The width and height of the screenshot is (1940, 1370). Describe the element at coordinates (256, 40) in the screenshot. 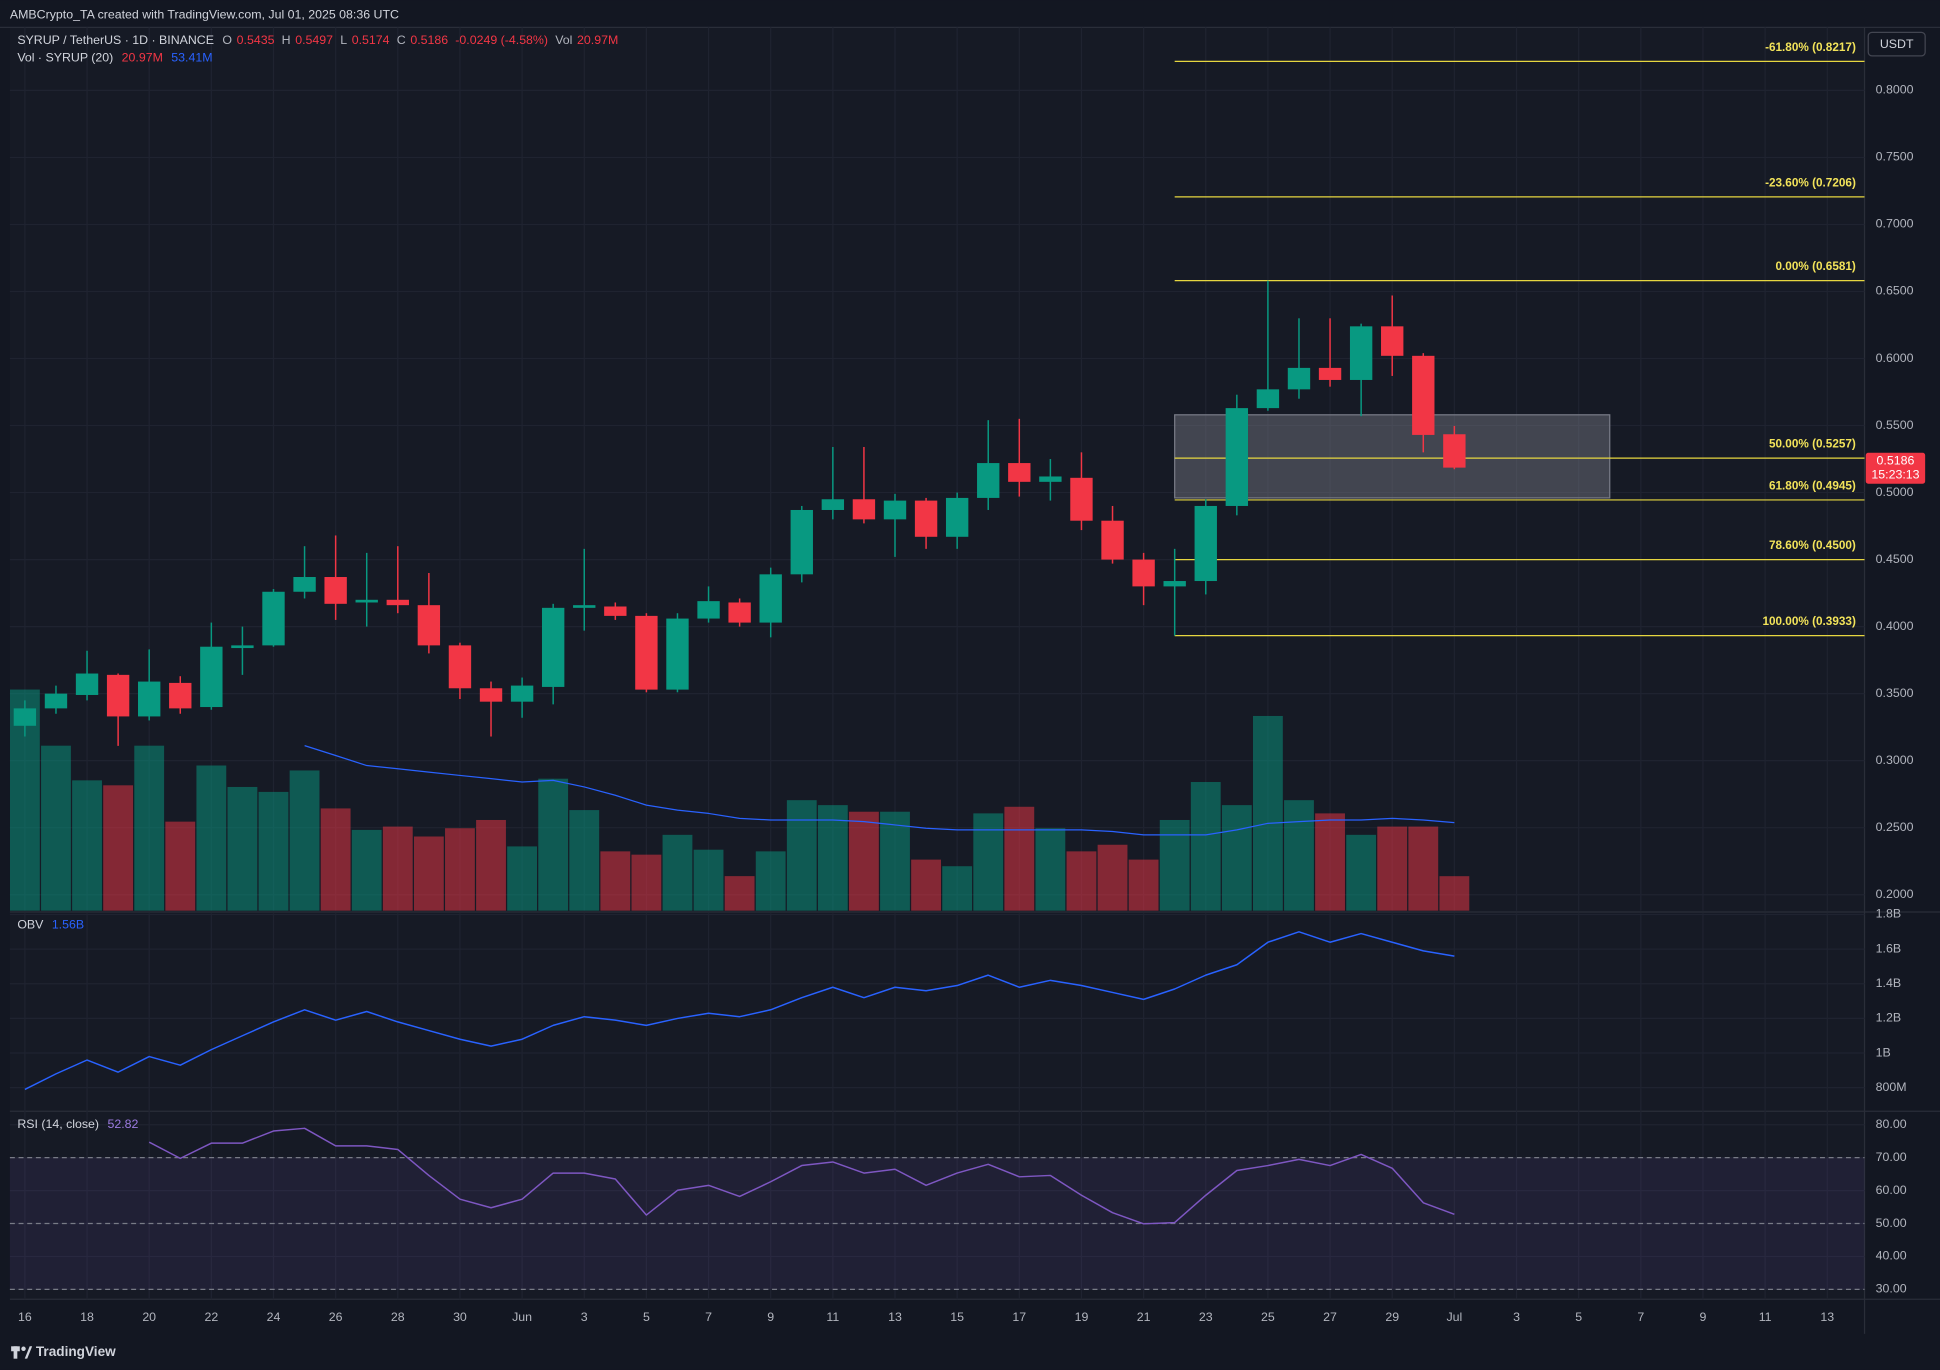

I see `legend-open: 0.5435` at that location.